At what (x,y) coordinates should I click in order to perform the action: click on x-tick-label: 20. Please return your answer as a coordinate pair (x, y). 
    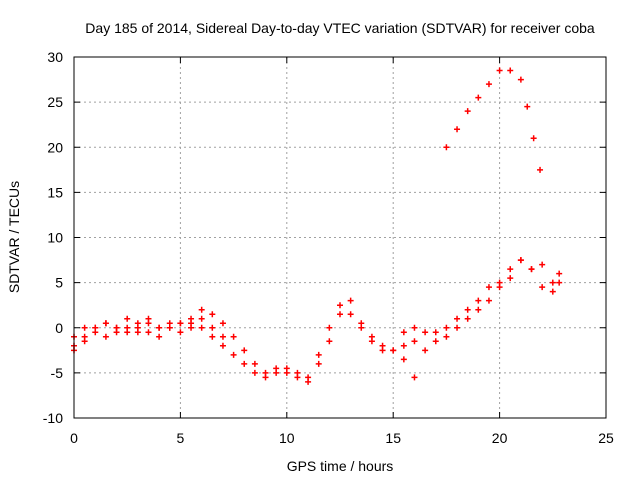
    Looking at the image, I should click on (500, 438).